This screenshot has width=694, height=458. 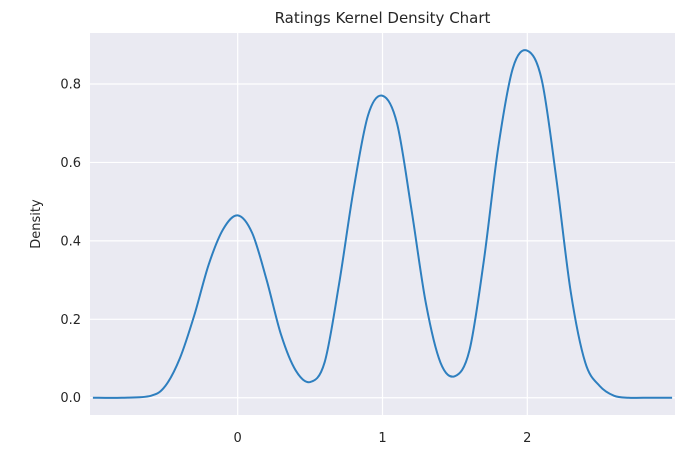 I want to click on y-tick-label: 0.6, so click(x=70, y=163).